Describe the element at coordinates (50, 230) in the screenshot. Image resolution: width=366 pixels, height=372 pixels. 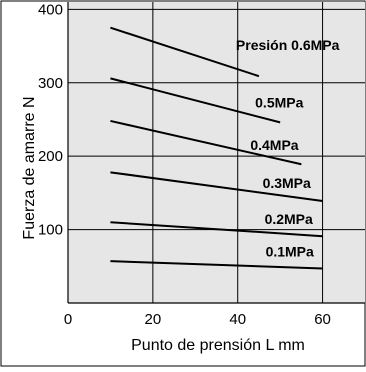
I see `y-tick-label: 100` at that location.